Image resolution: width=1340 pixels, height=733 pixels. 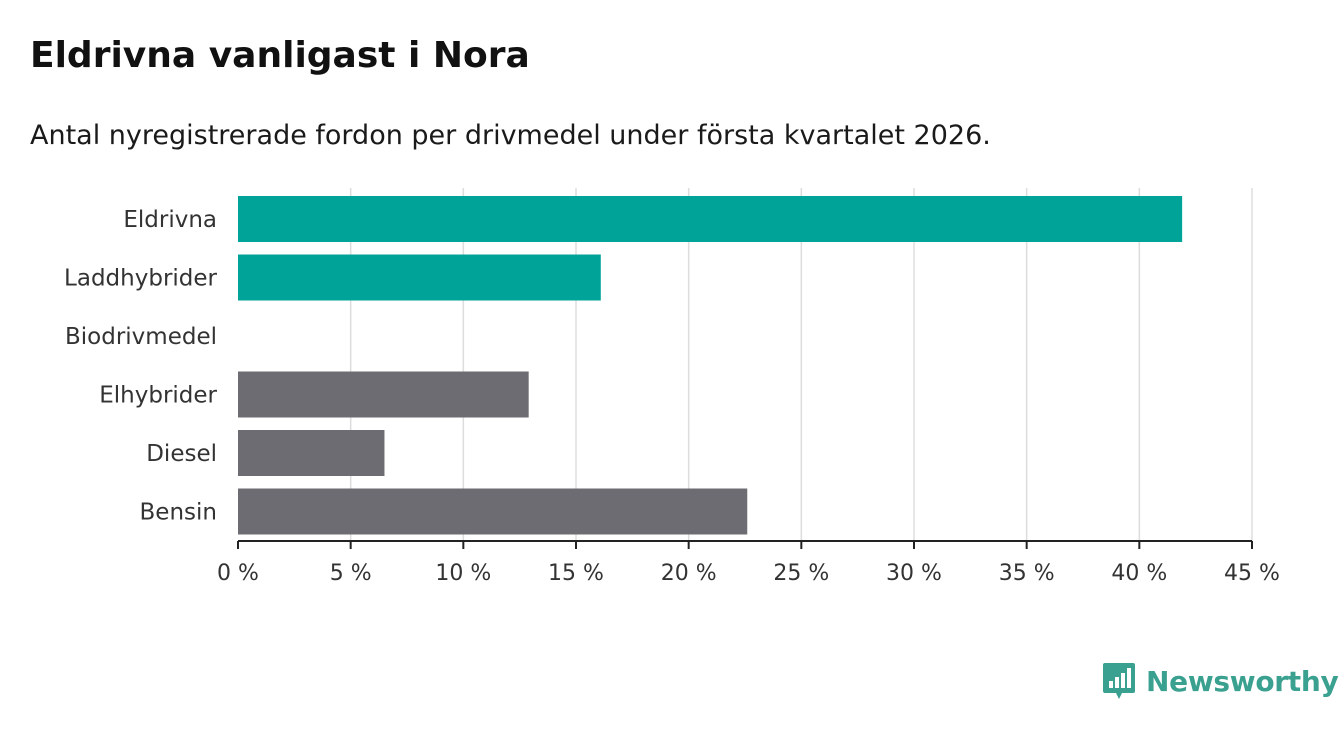 I want to click on x-tick-label: 10 %, so click(x=463, y=573).